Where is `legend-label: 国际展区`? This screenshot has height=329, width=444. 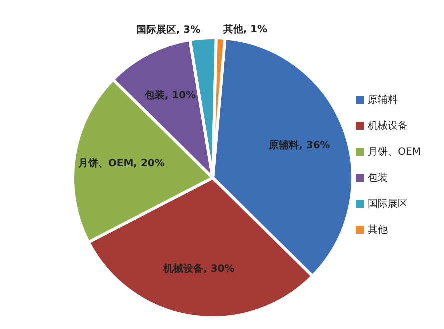
legend-label: 国际展区 is located at coordinates (388, 204).